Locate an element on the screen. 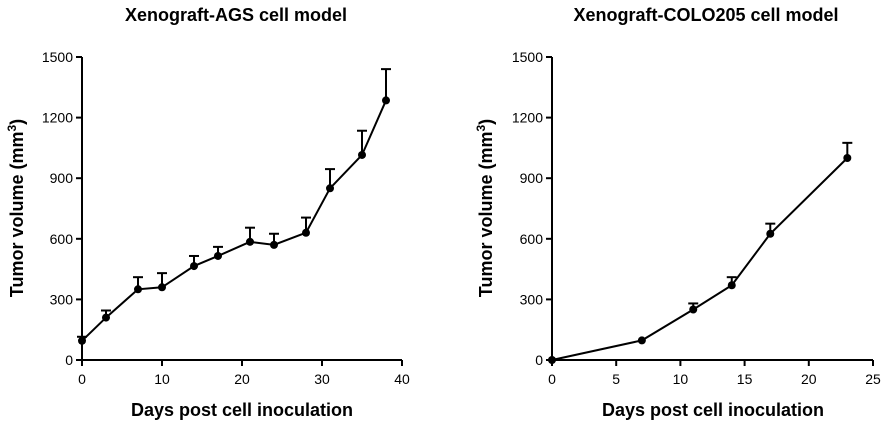 This screenshot has height=427, width=886. x-tick-label: 40 is located at coordinates (402, 379).